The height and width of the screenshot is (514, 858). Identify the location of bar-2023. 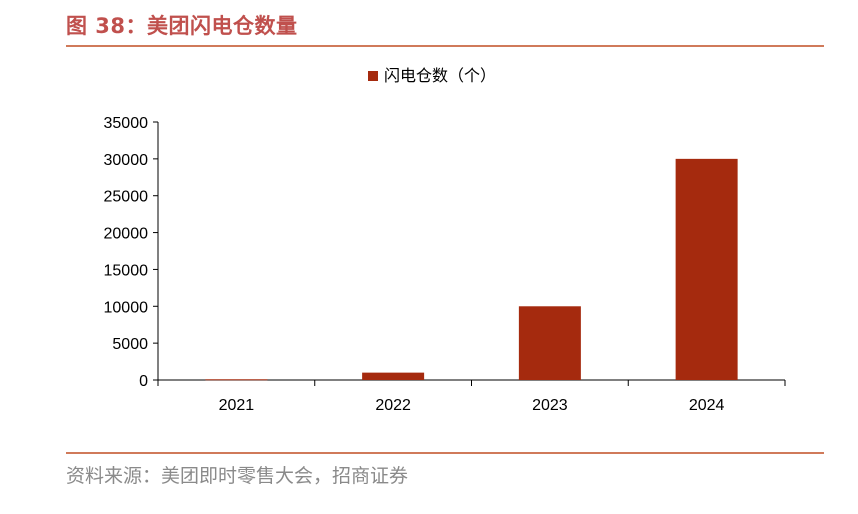
(549, 343).